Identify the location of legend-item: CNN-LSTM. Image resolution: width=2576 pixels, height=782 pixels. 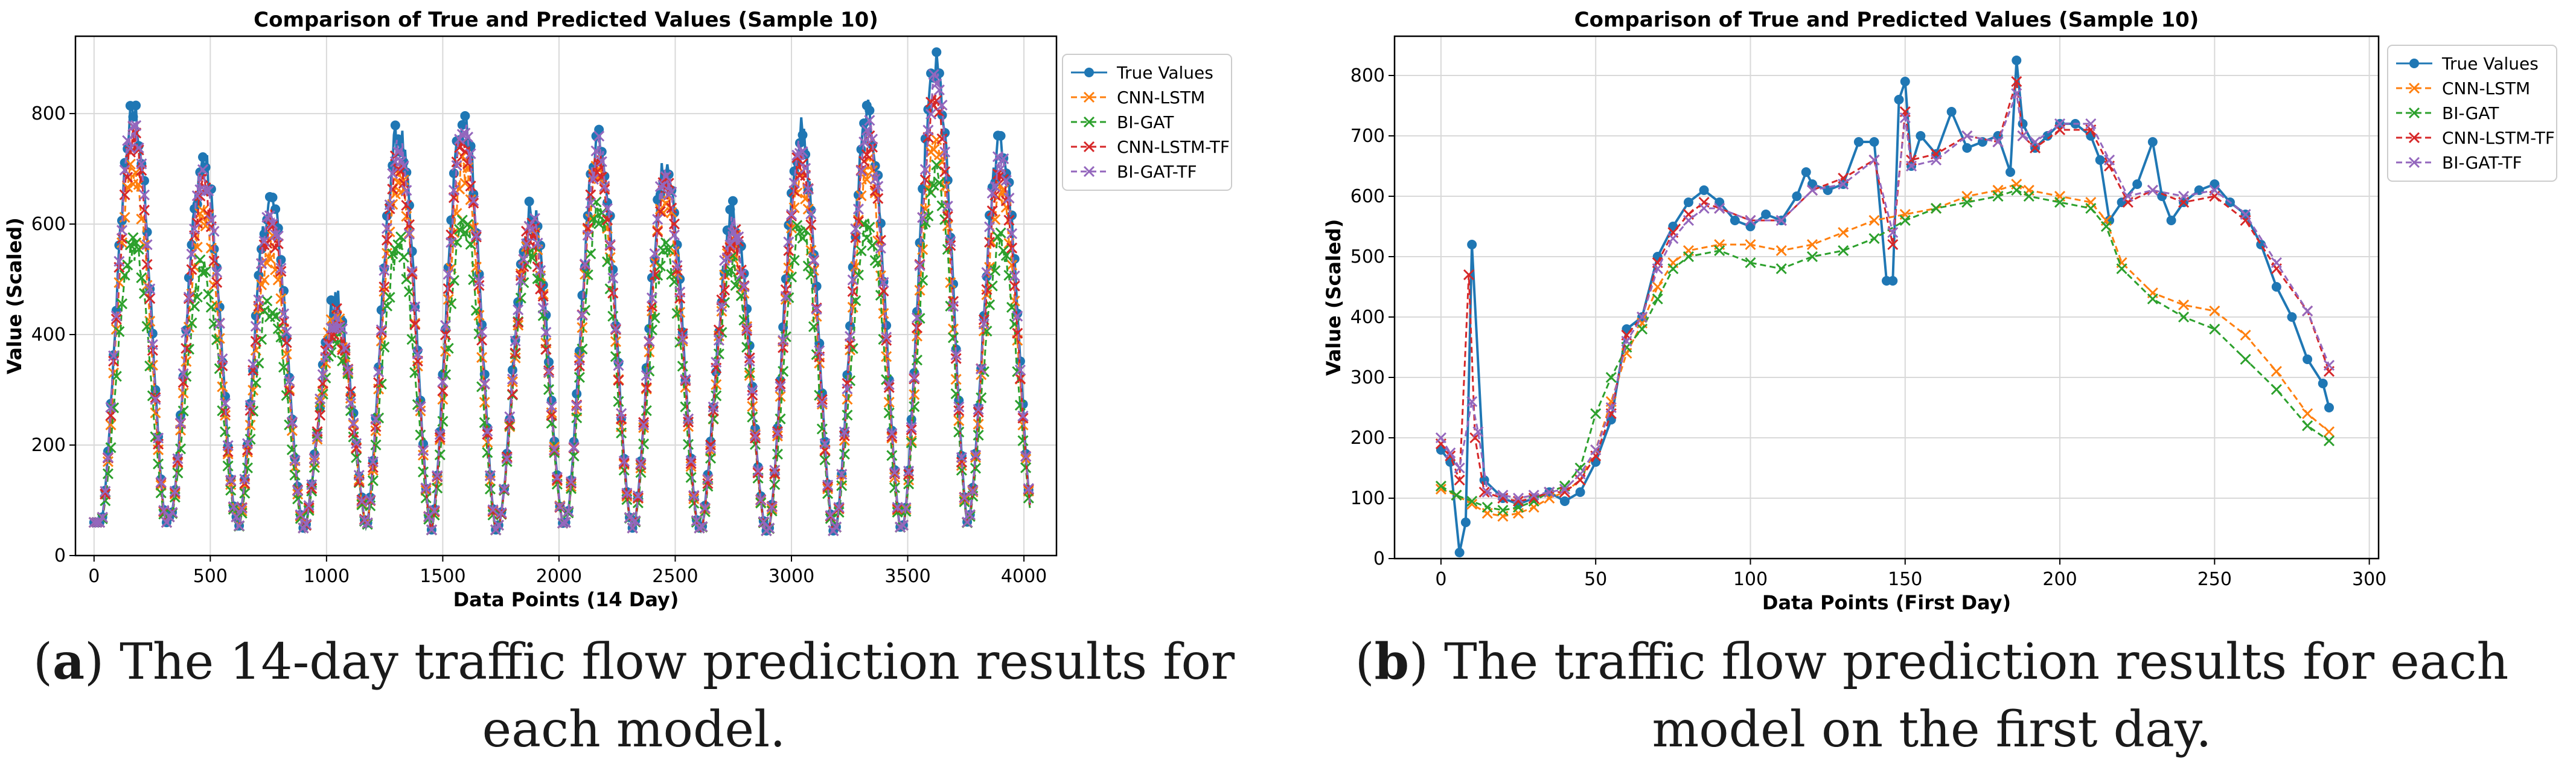
(1138, 97).